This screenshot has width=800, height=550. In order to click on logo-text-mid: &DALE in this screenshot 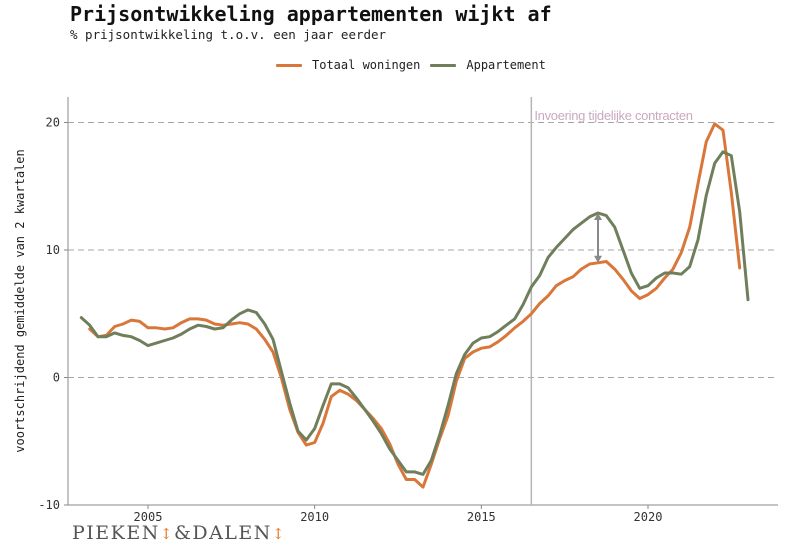, I will do `click(213, 533)`.